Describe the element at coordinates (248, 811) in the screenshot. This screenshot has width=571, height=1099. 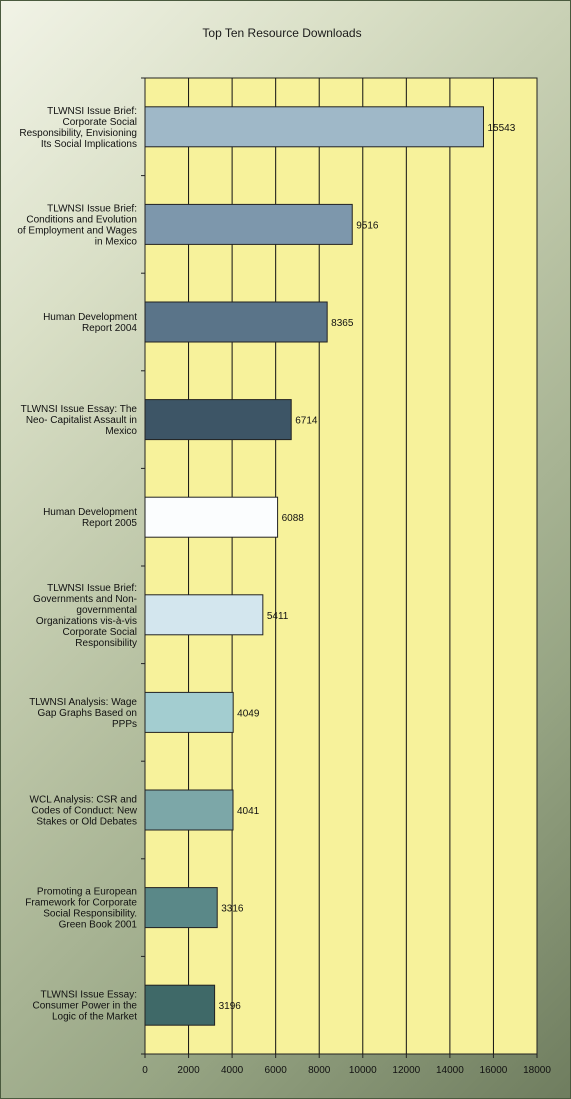
I see `bar-value-label: 4041` at that location.